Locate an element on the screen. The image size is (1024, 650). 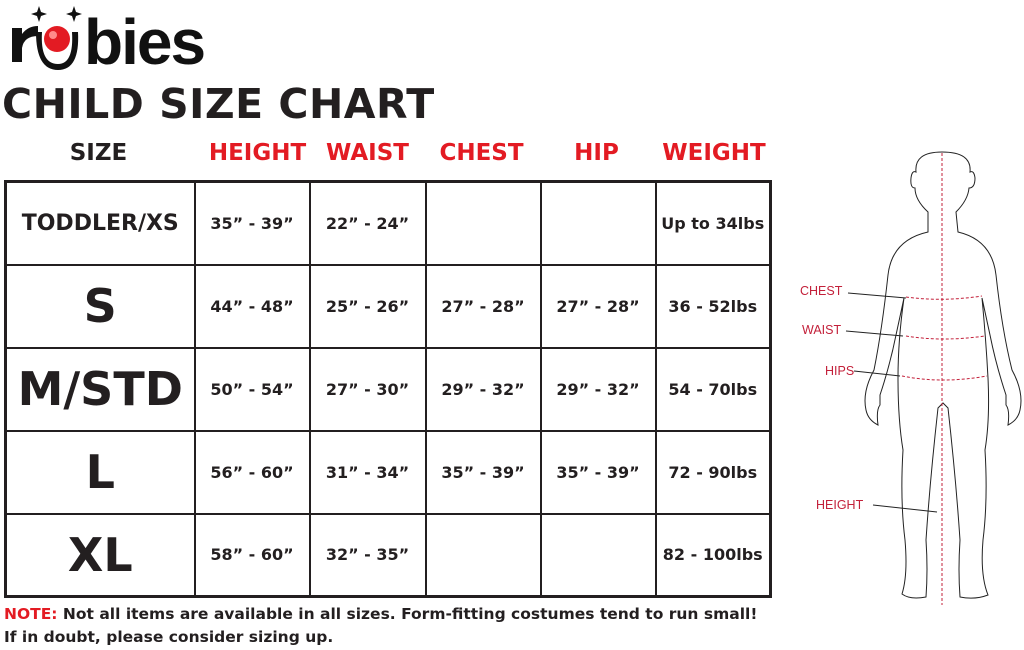
cell-height: 56” - 60” is located at coordinates (252, 472).